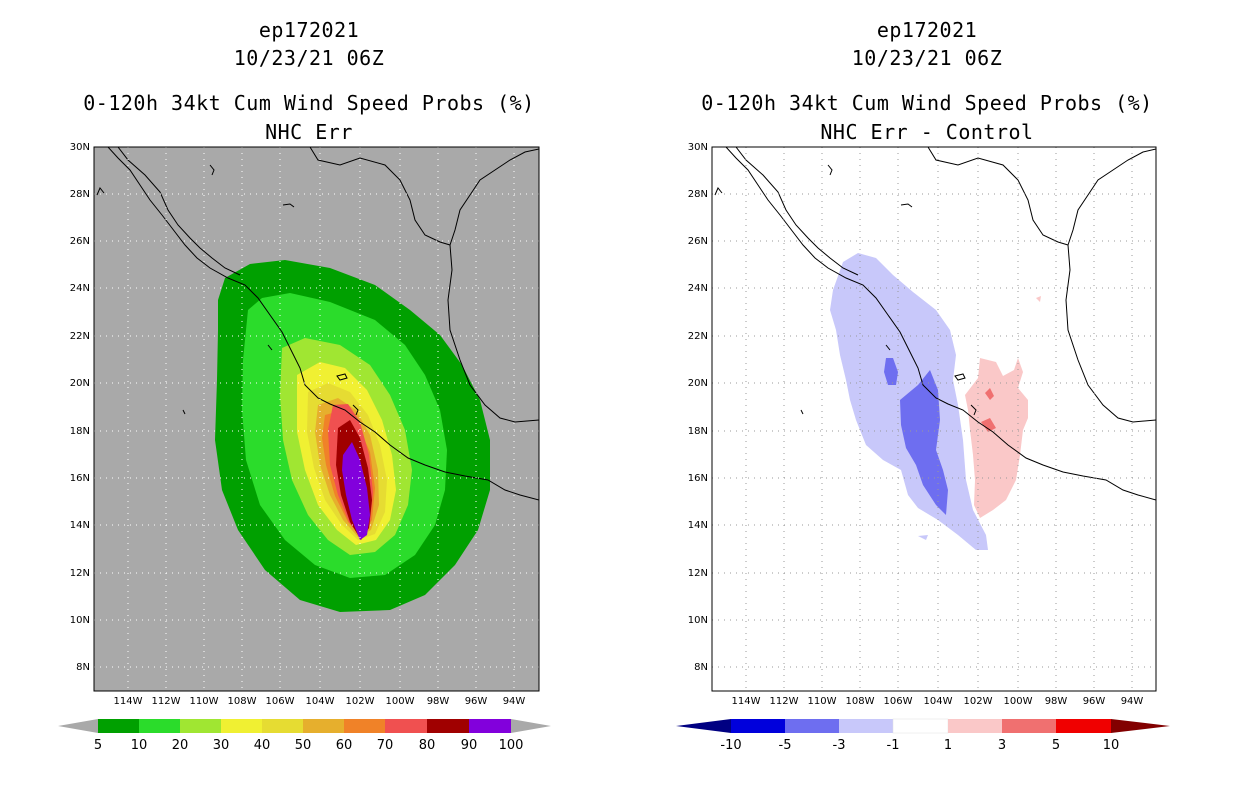 This screenshot has height=800, width=1236. I want to click on left-title-storm-id: ep172021, so click(309, 30).